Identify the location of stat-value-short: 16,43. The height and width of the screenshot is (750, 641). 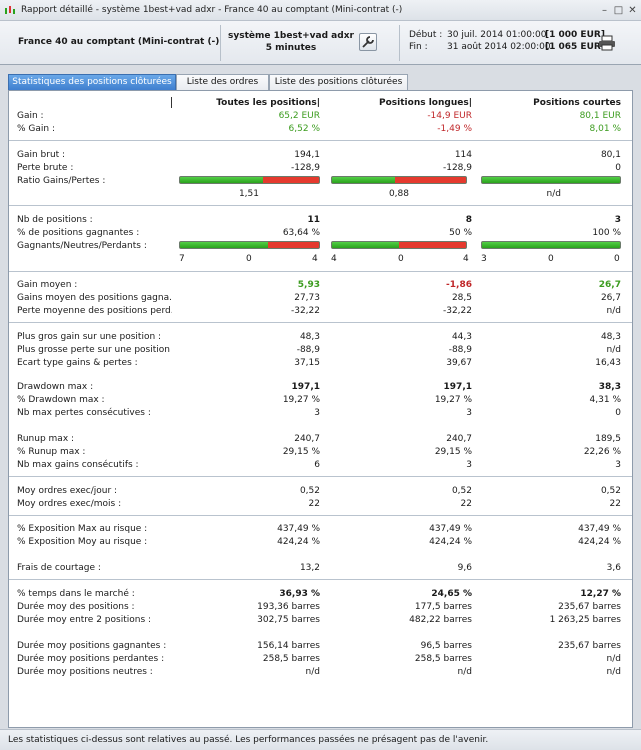
(608, 363).